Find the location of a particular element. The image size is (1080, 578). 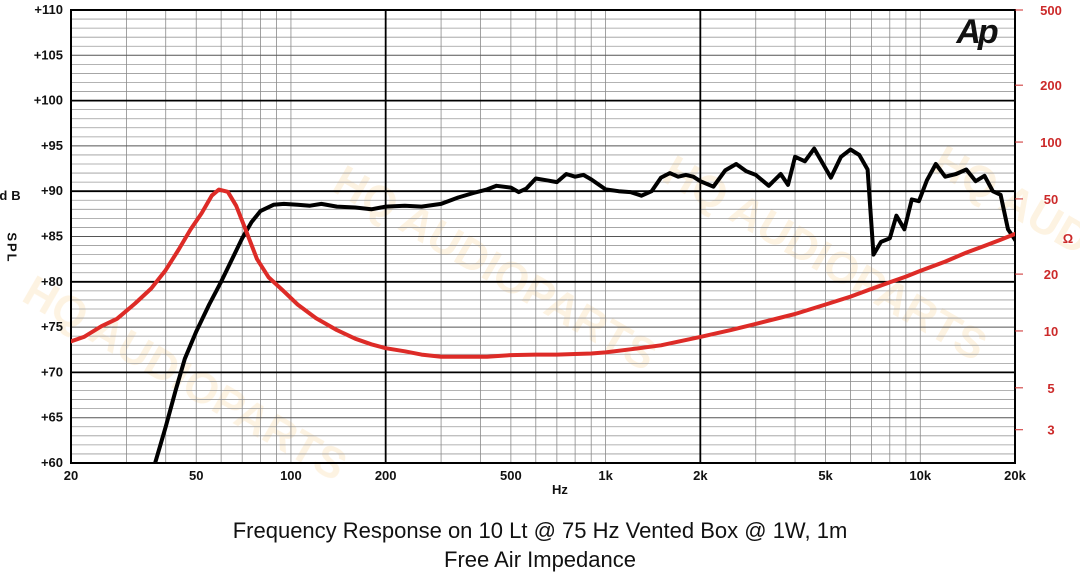

y-left-tick-label: +60 is located at coordinates (52, 462).